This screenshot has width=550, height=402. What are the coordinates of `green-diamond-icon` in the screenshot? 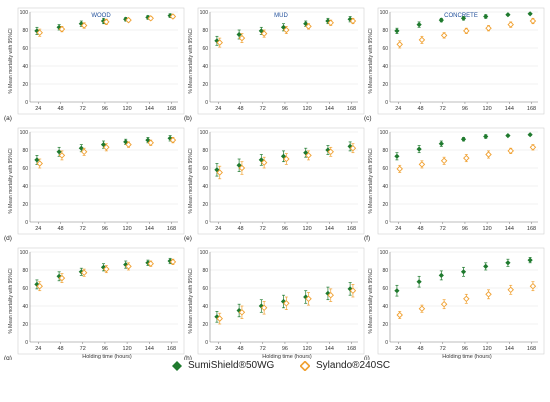 It's located at (177, 365).